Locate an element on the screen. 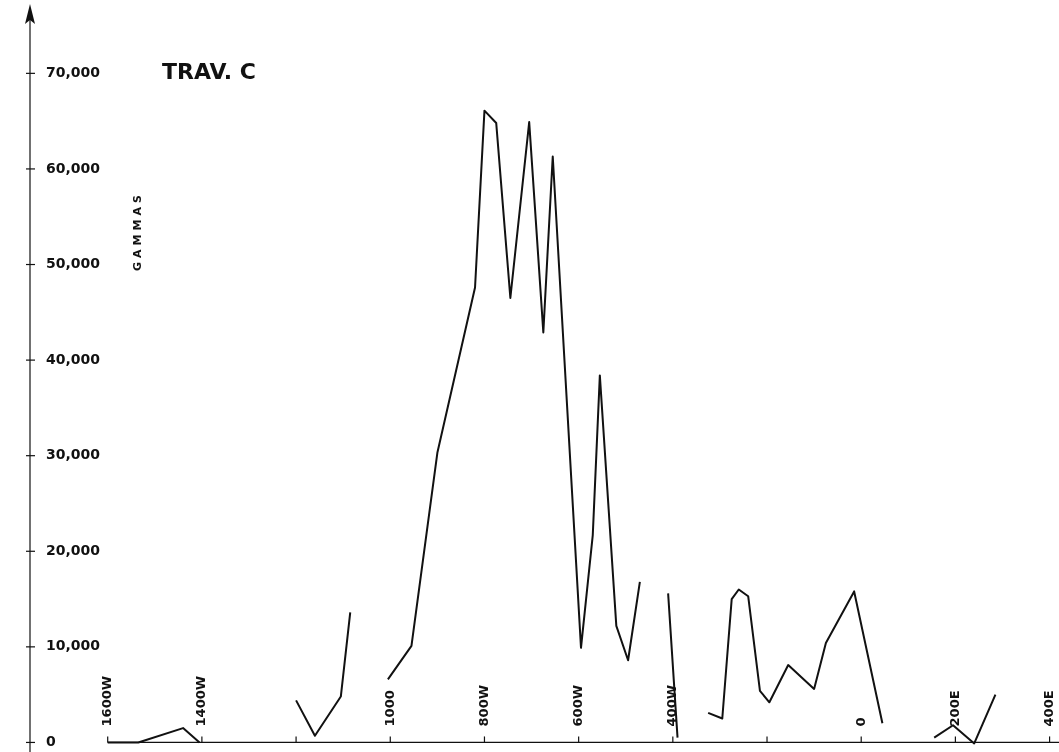 Image resolution: width=1059 pixels, height=752 pixels. y-tick-label: 0 is located at coordinates (51, 741).